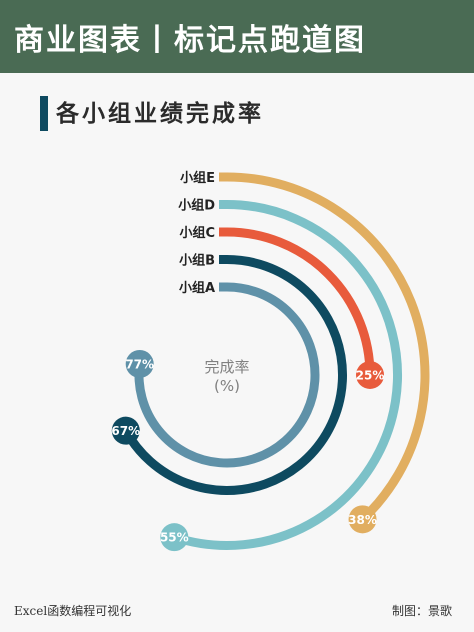 This screenshot has width=474, height=632. I want to click on center-label-line2: (%), so click(227, 386).